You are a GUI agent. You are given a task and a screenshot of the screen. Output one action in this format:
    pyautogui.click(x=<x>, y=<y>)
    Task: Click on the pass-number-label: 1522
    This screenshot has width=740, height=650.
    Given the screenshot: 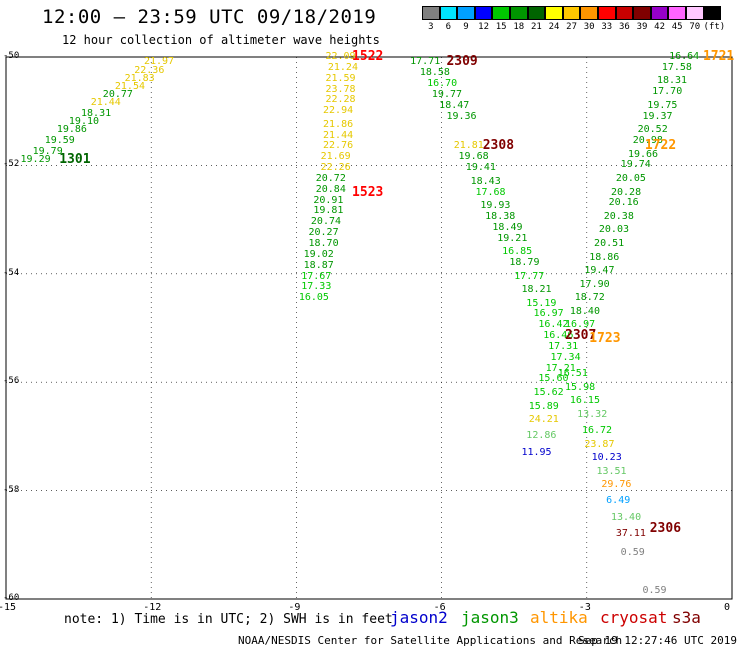 What is the action you would take?
    pyautogui.click(x=368, y=56)
    